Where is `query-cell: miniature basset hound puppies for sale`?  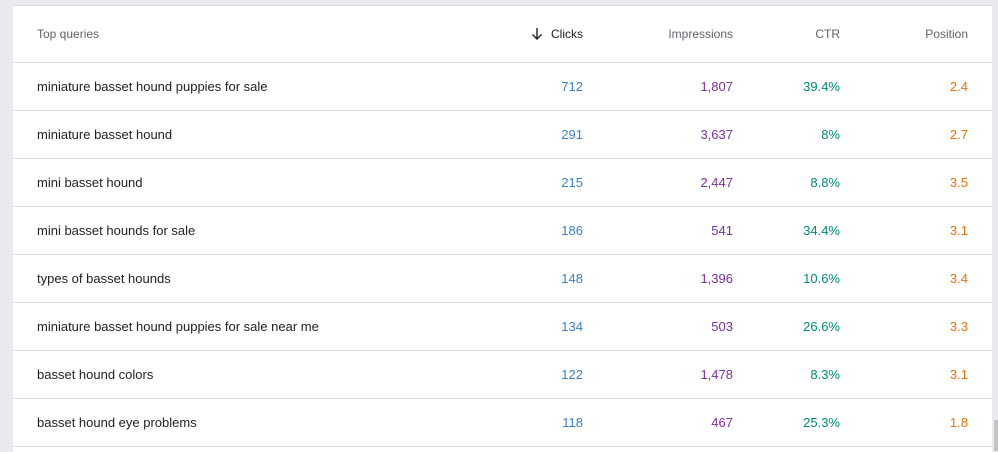
query-cell: miniature basset hound puppies for sale is located at coordinates (152, 86).